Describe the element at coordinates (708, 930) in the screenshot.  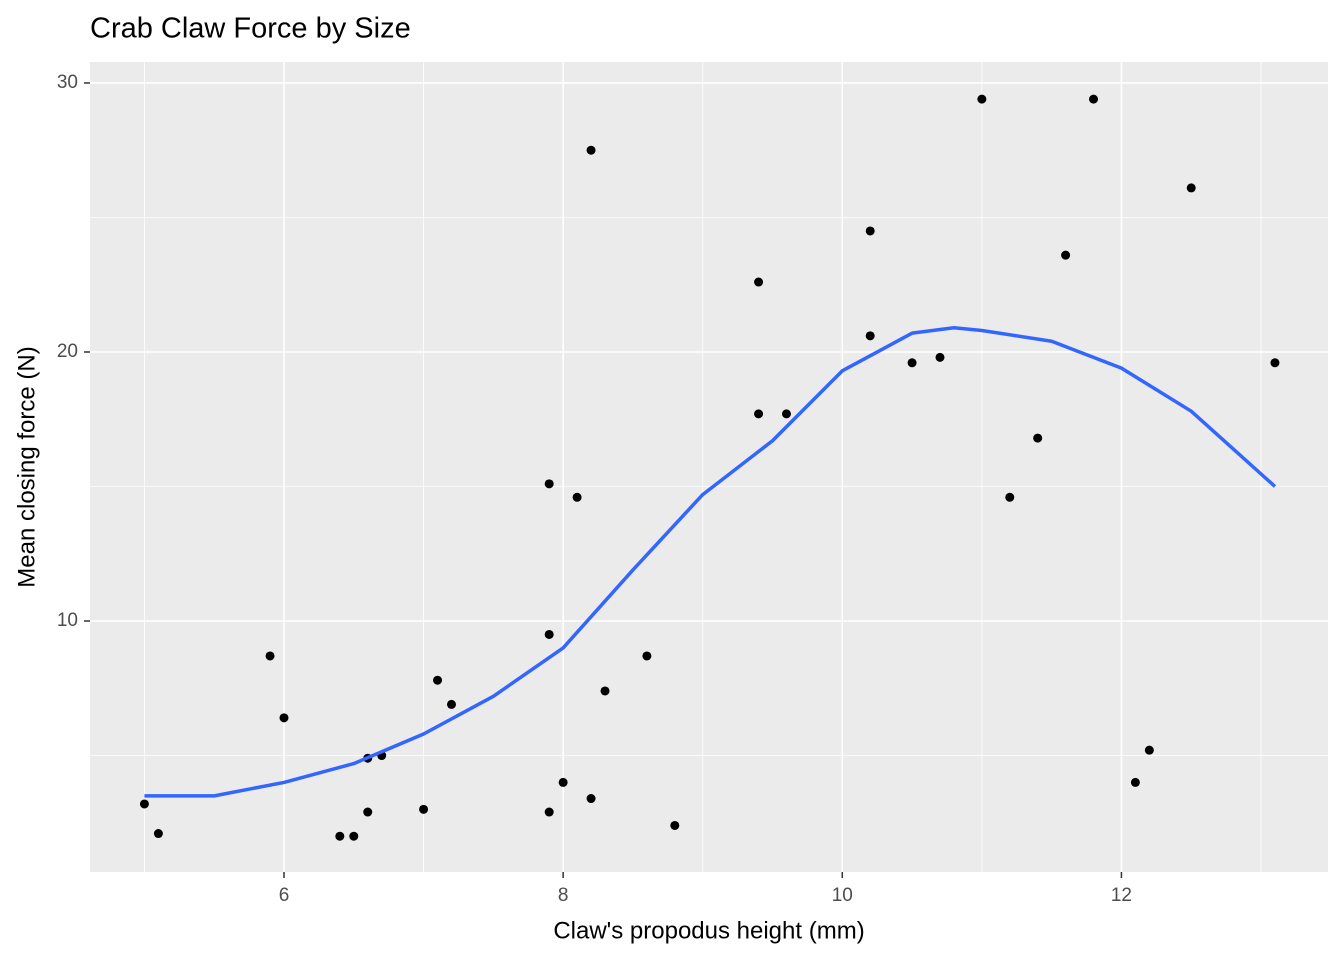
I see `x-axis-label: Claw's propodus height (mm)` at that location.